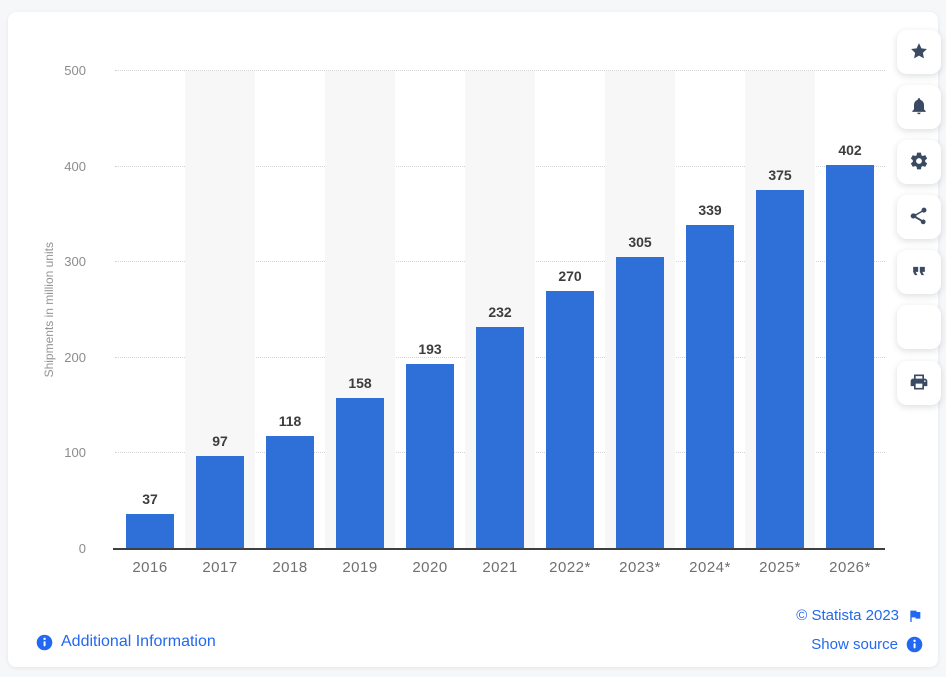 The image size is (946, 677). Describe the element at coordinates (854, 644) in the screenshot. I see `show-source-label: Show source` at that location.